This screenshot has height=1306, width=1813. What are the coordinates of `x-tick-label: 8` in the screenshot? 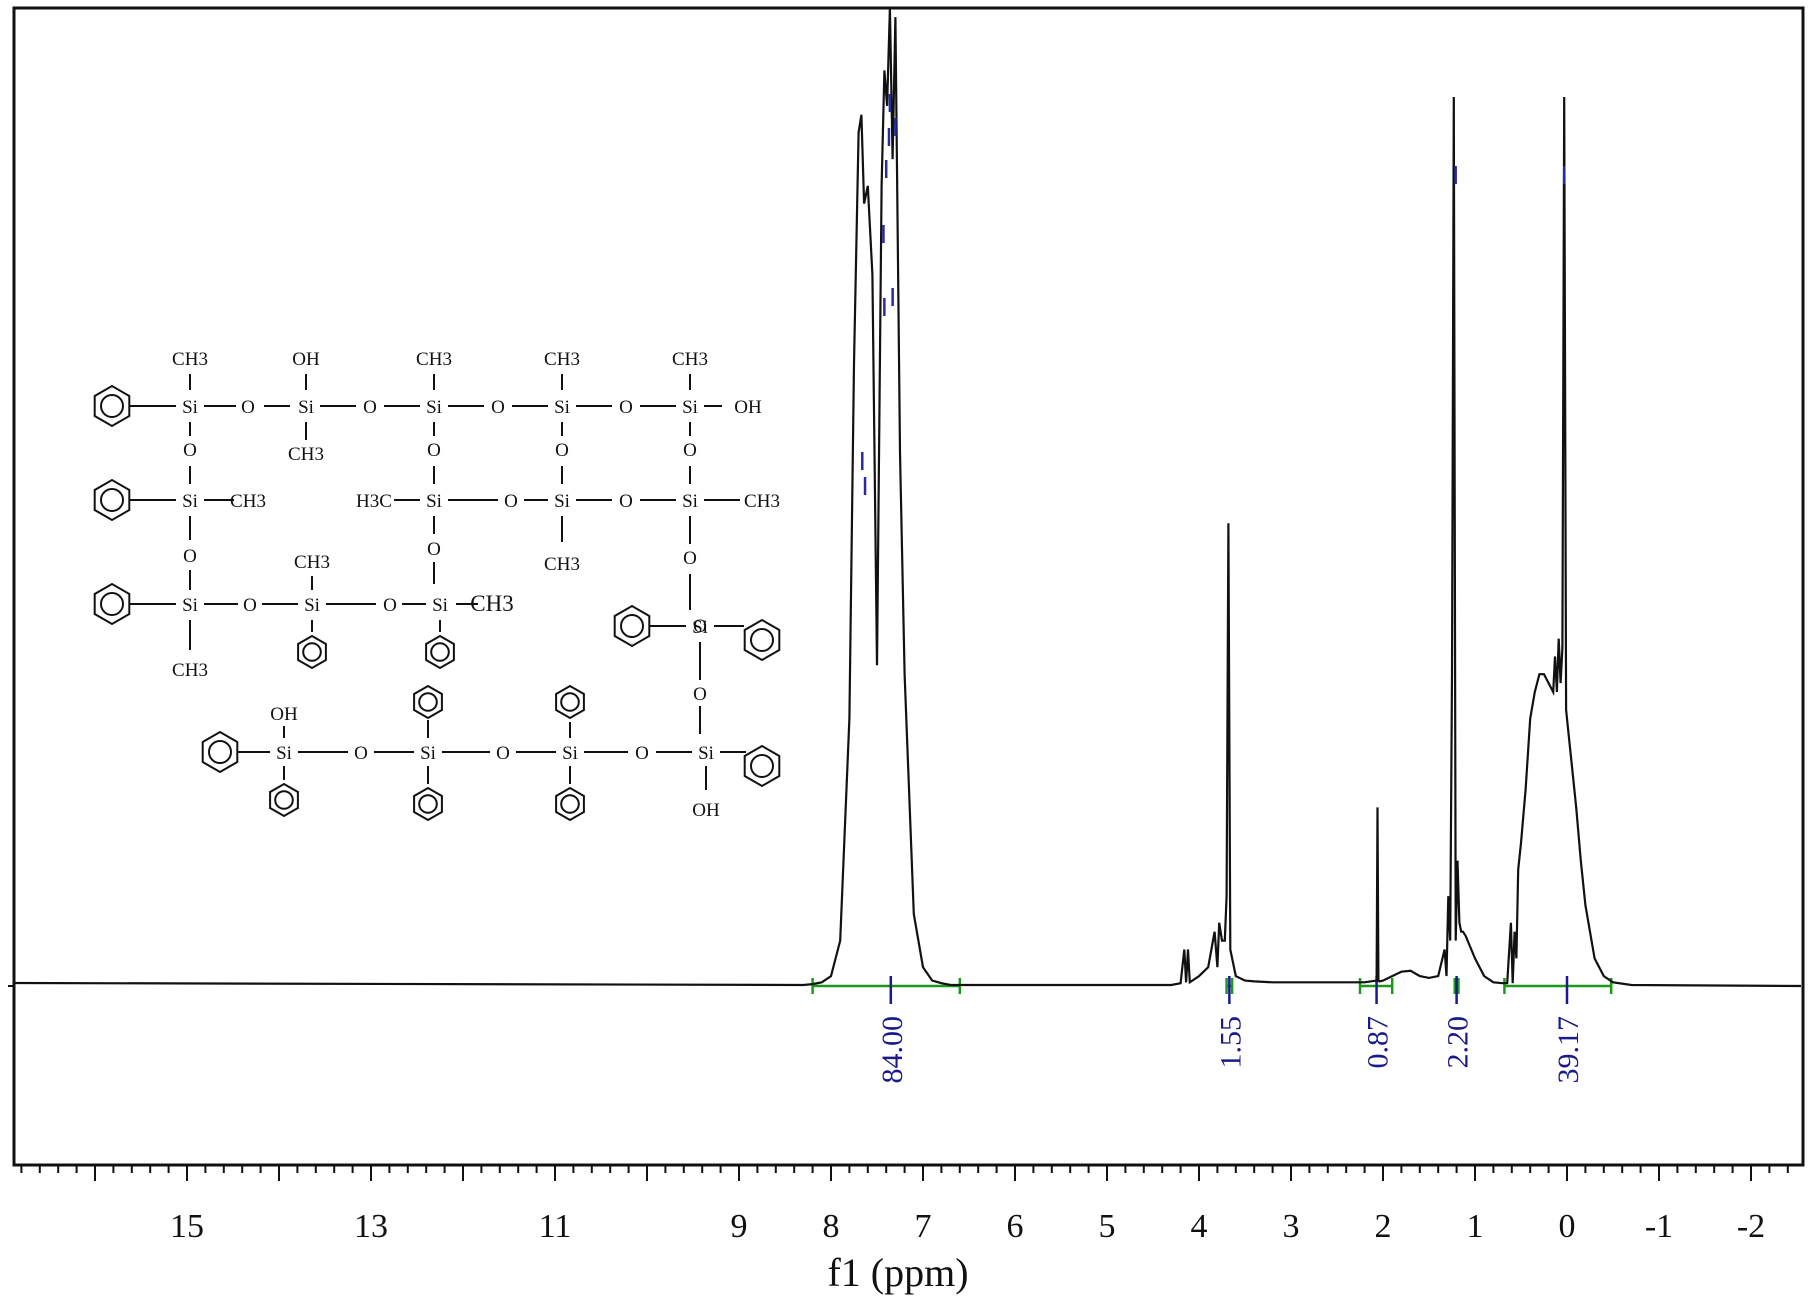 It's located at (831, 1226).